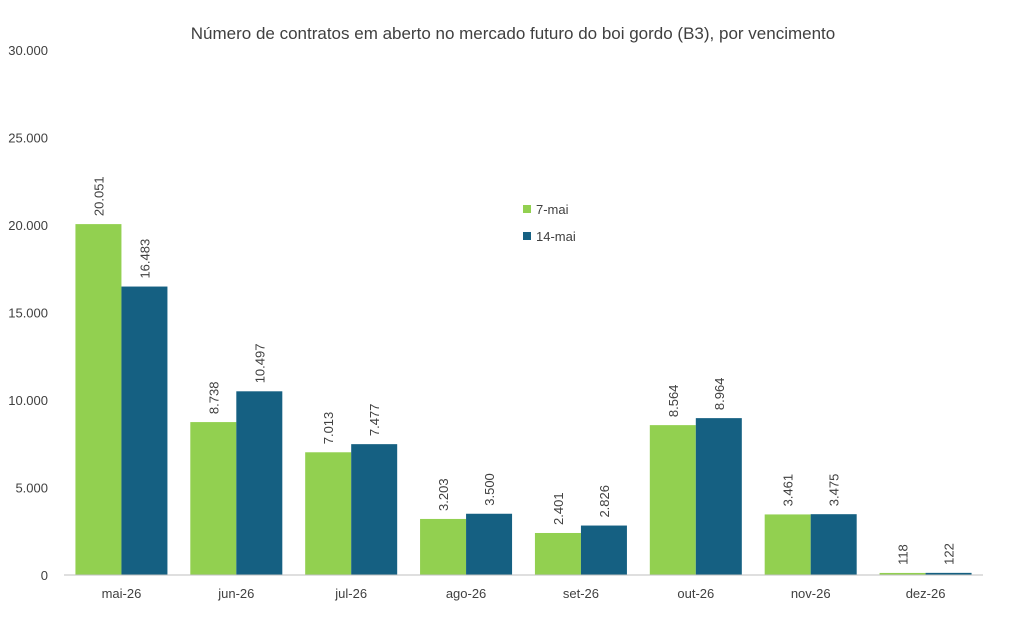 This screenshot has width=1011, height=629. What do you see at coordinates (28, 138) in the screenshot?
I see `y-tick-label: 25.000` at bounding box center [28, 138].